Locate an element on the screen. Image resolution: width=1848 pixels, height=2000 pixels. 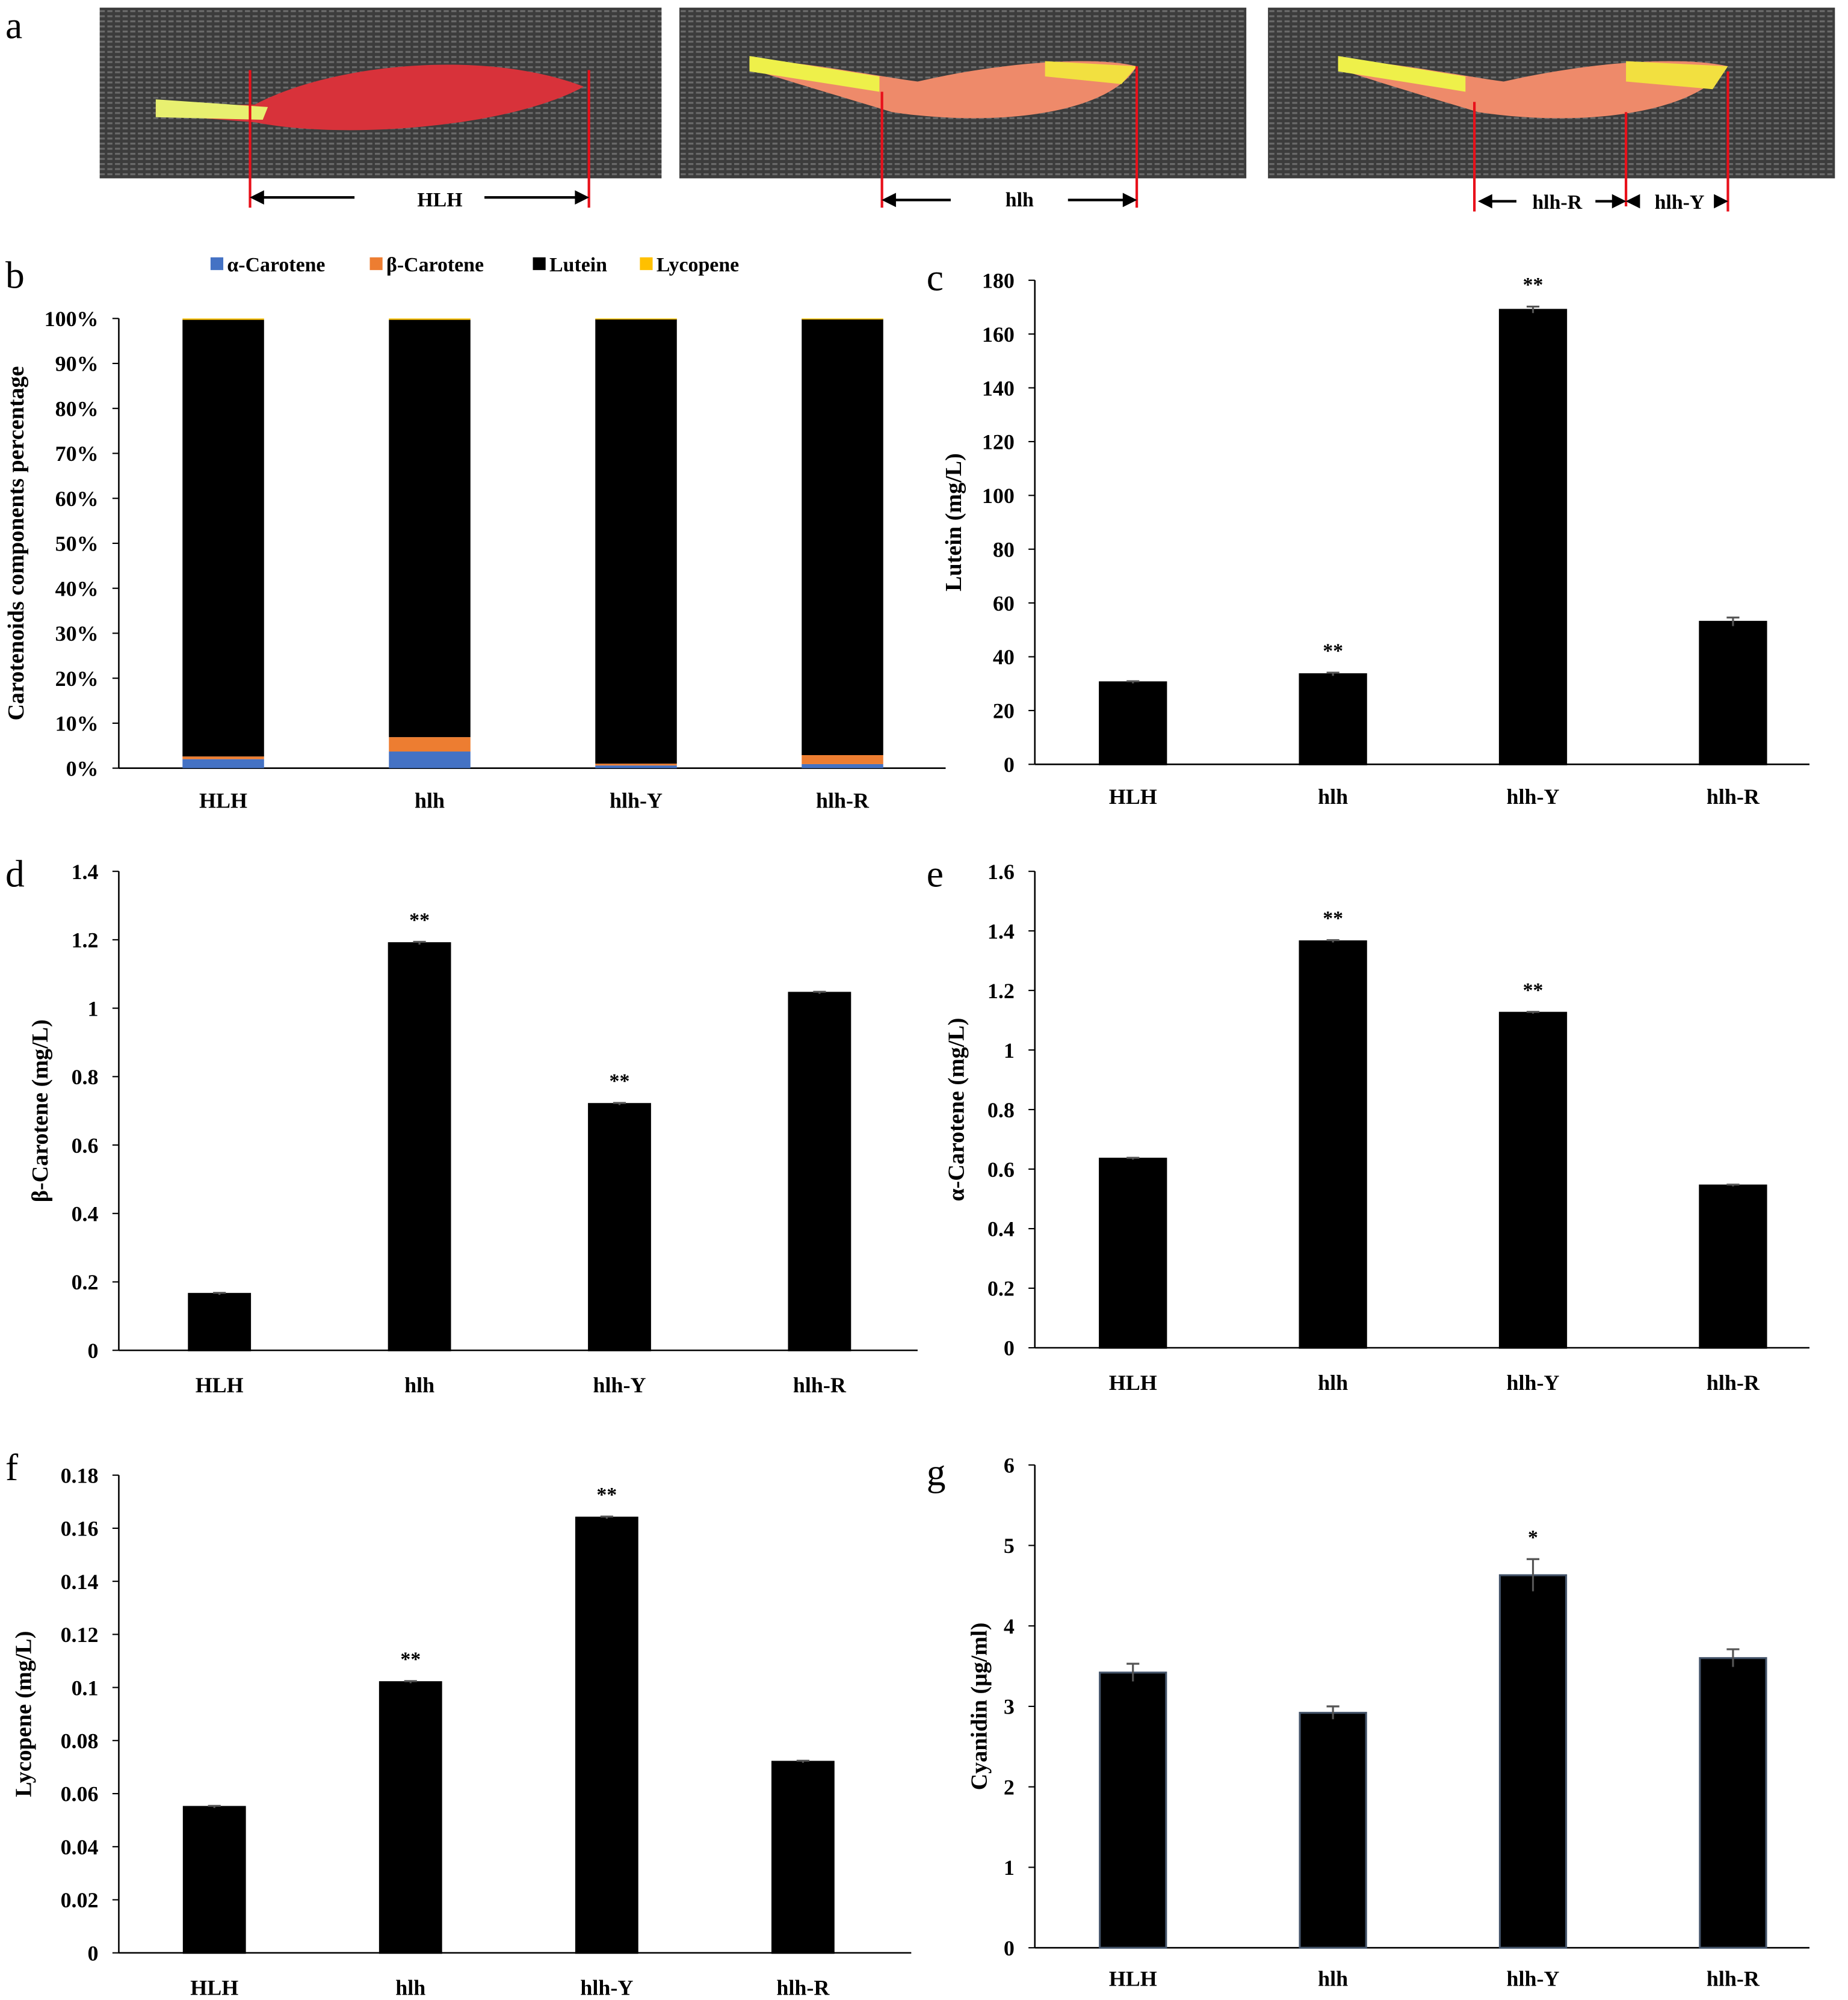
measurement-markers is located at coordinates (989, 139).